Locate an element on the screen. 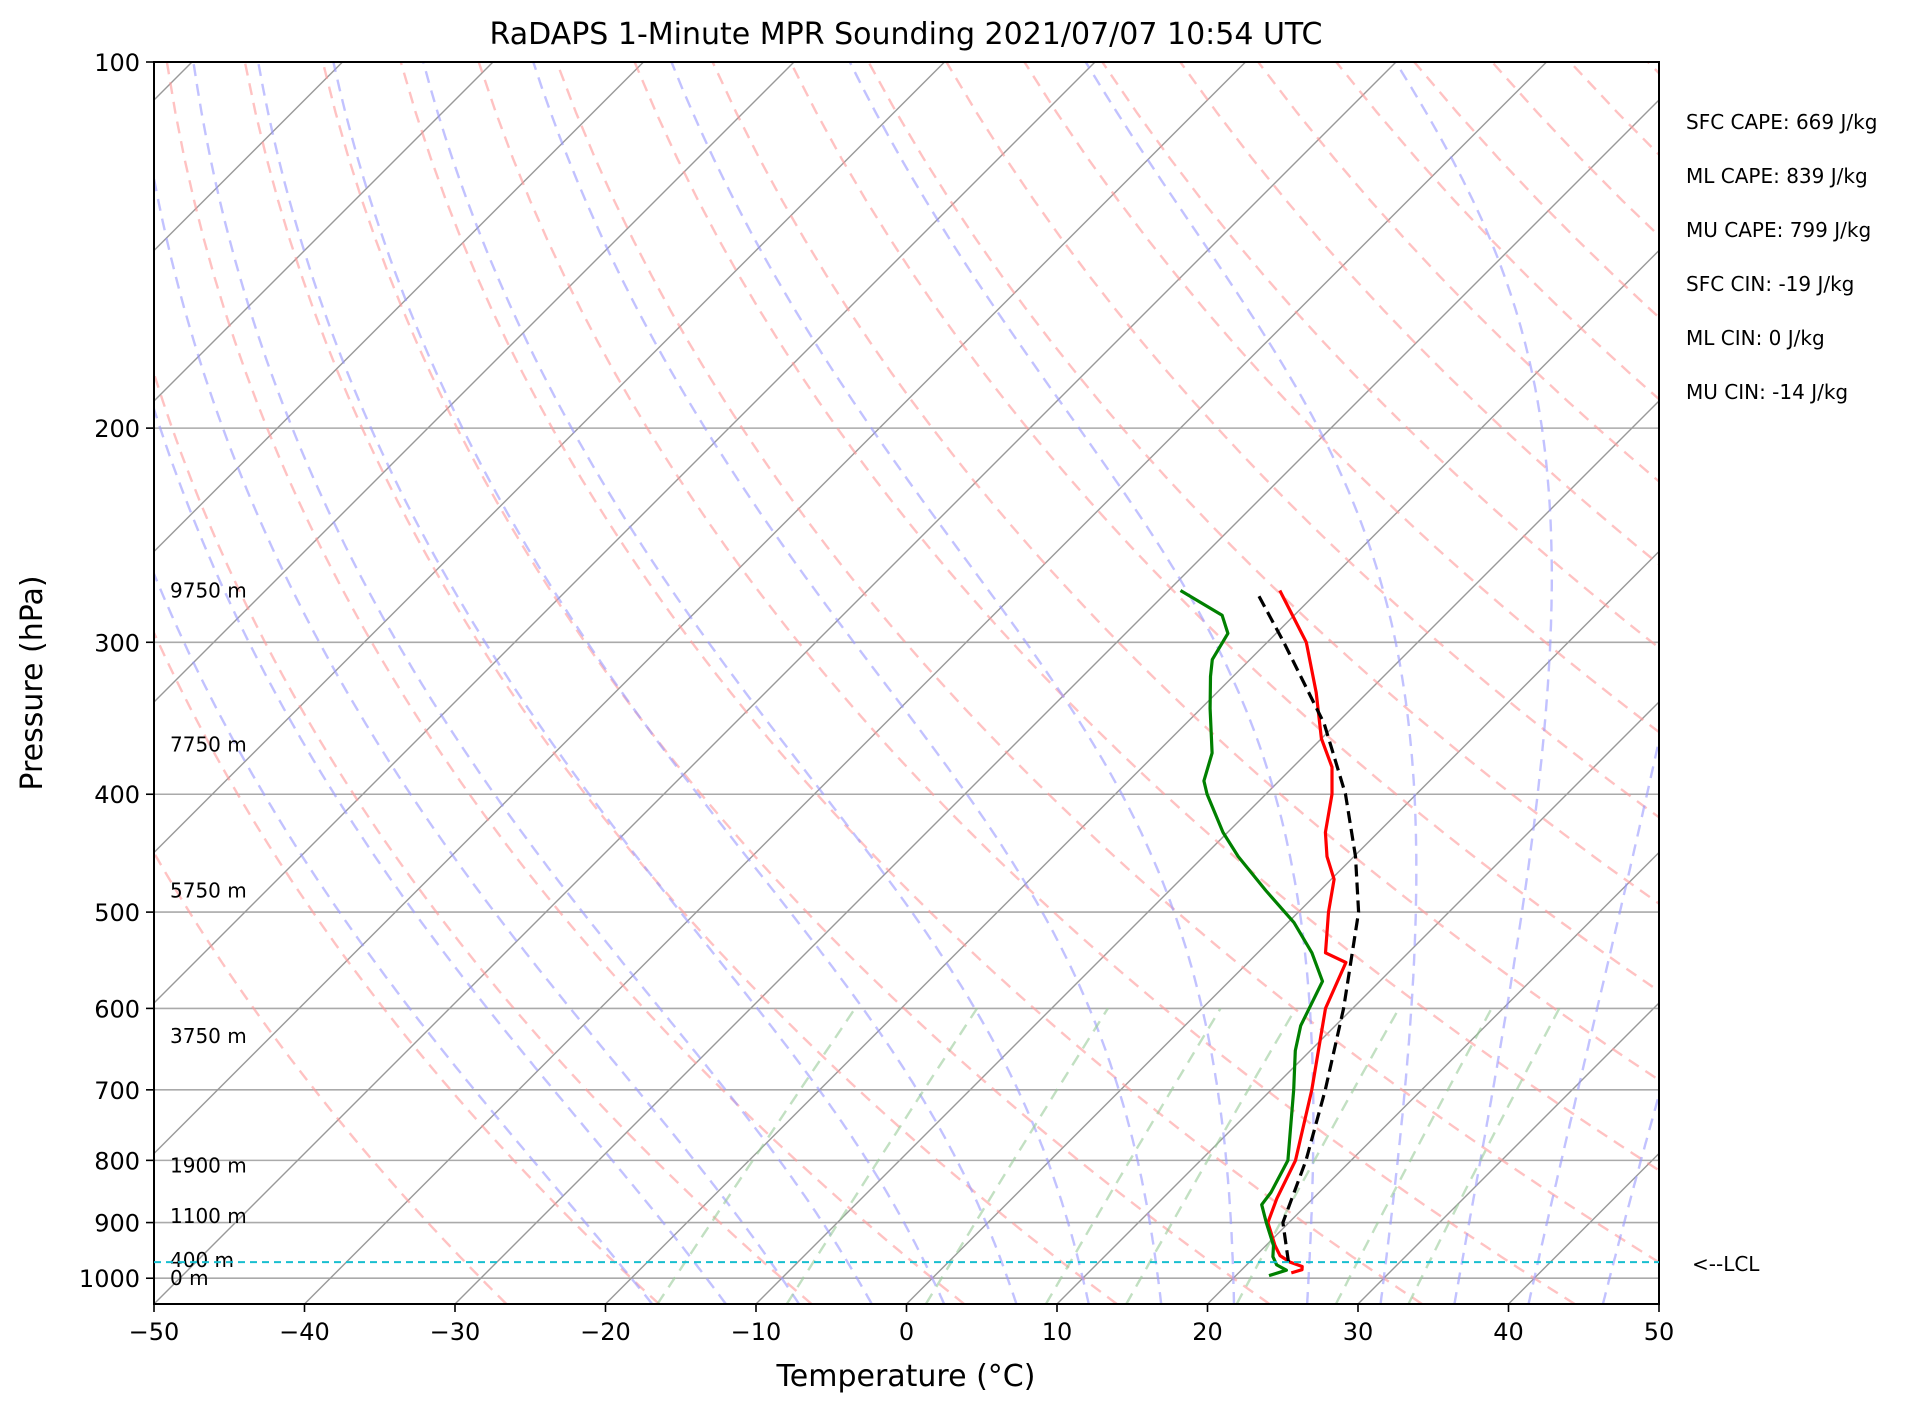 The image size is (1911, 1406). lcl-label: <--LCL is located at coordinates (1726, 1264).